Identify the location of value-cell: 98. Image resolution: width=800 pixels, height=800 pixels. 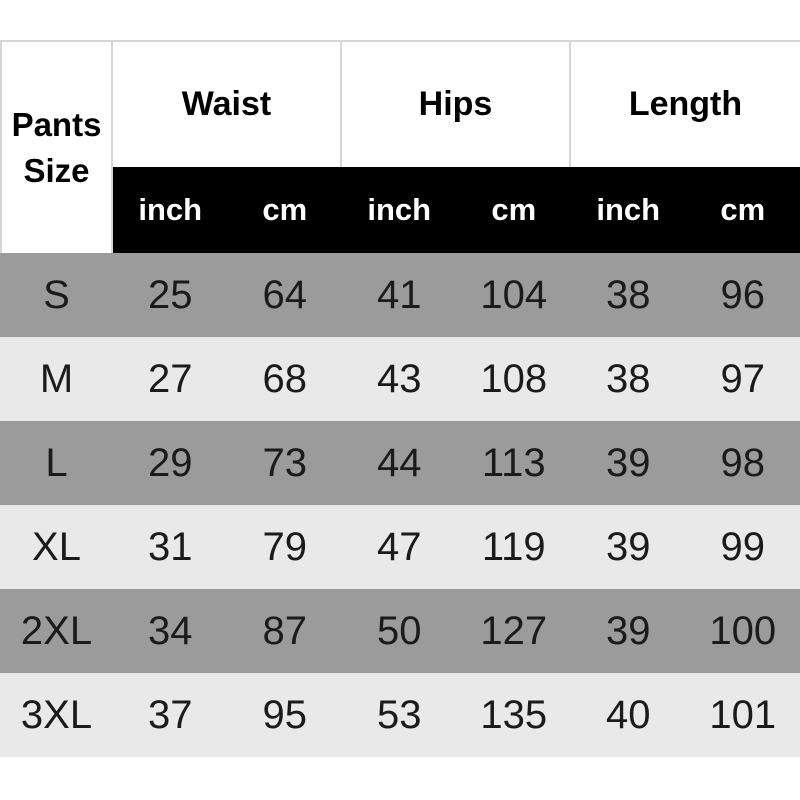
(742, 463).